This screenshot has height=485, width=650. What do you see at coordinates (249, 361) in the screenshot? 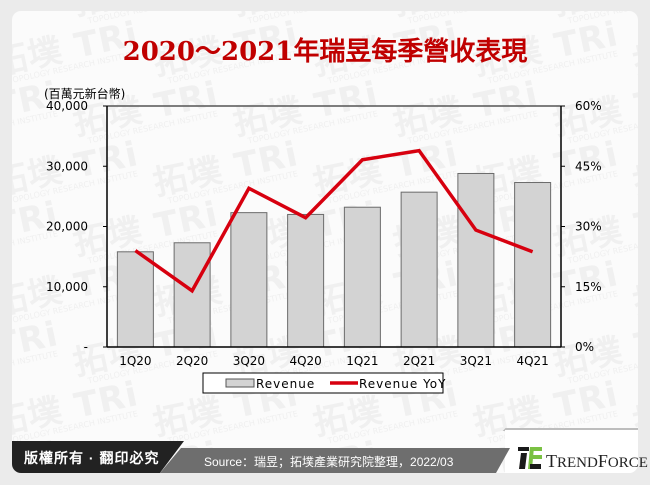
I see `x-tick-label: 3Q20` at bounding box center [249, 361].